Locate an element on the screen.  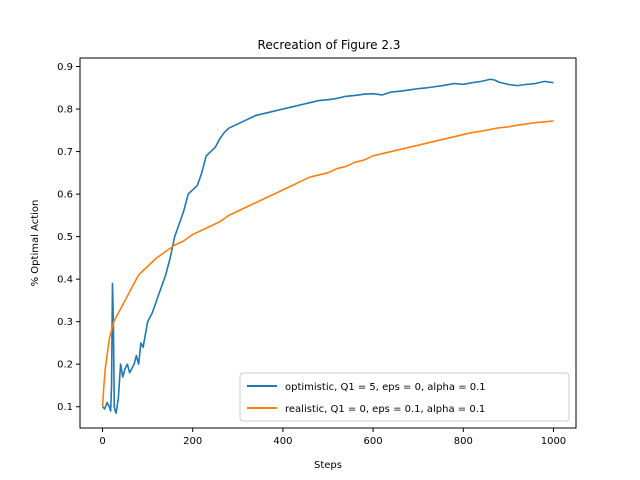
legend-label-optimistic: optimistic, Q1 = 5, eps = 0, alpha = 0.1 is located at coordinates (385, 387).